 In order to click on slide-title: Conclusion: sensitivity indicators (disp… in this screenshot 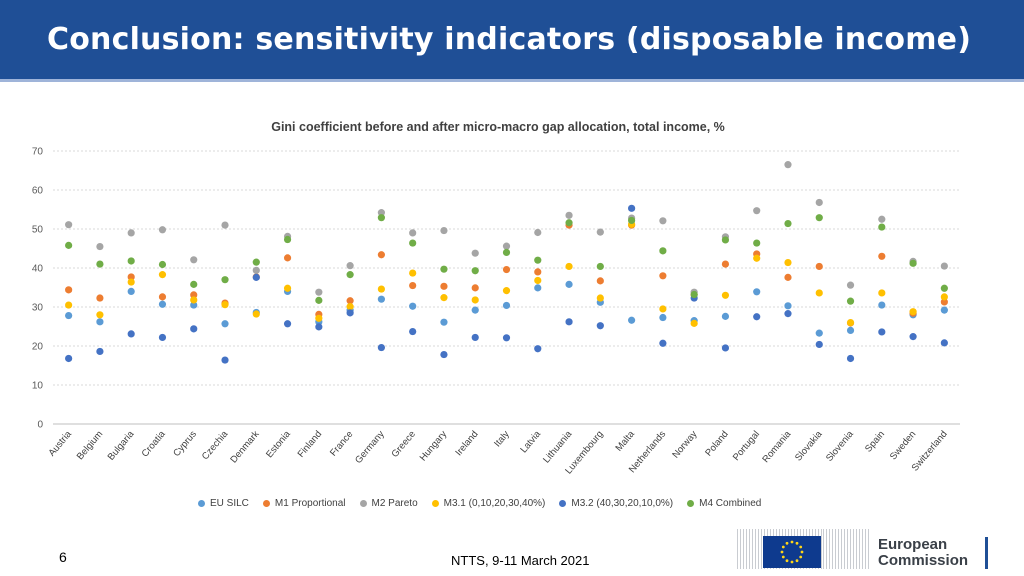, I will do `click(509, 39)`.